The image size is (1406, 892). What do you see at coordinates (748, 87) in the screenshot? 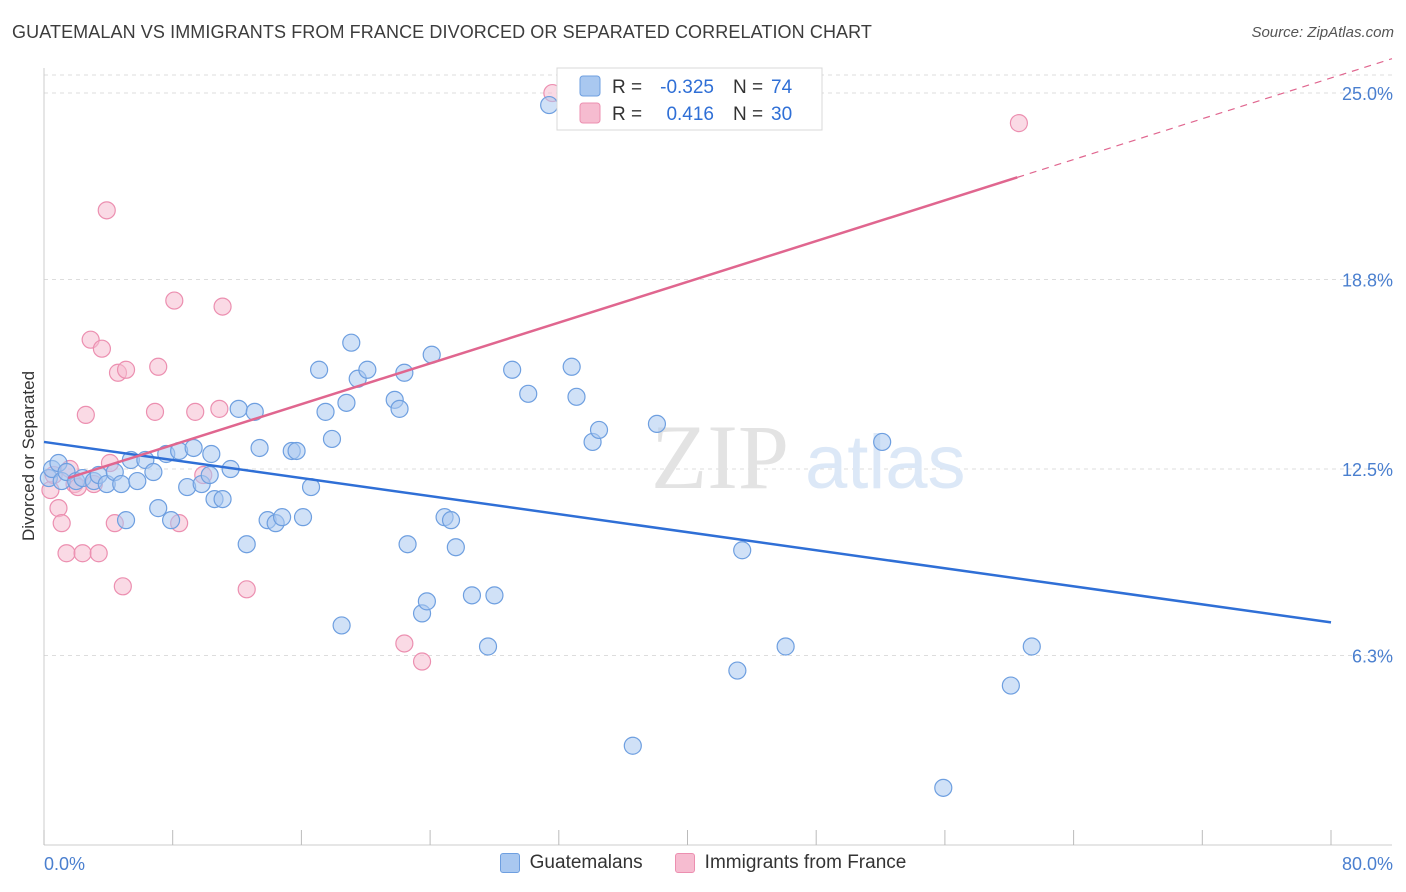
I see `stats-n-label-blue: N =` at bounding box center [748, 87].